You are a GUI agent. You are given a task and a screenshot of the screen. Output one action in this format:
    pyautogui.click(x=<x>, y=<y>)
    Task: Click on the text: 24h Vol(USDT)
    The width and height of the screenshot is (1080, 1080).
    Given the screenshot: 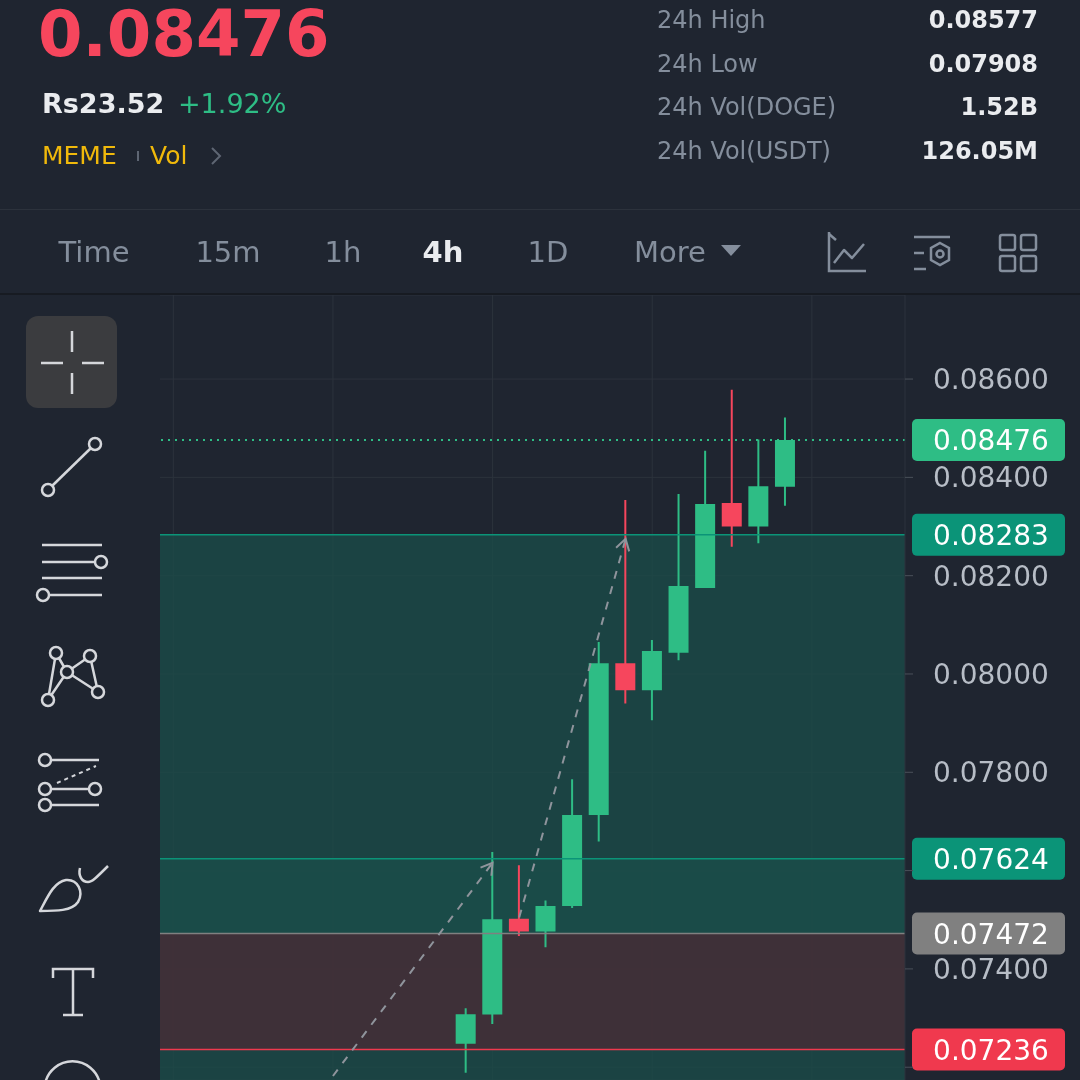 What is the action you would take?
    pyautogui.click(x=744, y=151)
    